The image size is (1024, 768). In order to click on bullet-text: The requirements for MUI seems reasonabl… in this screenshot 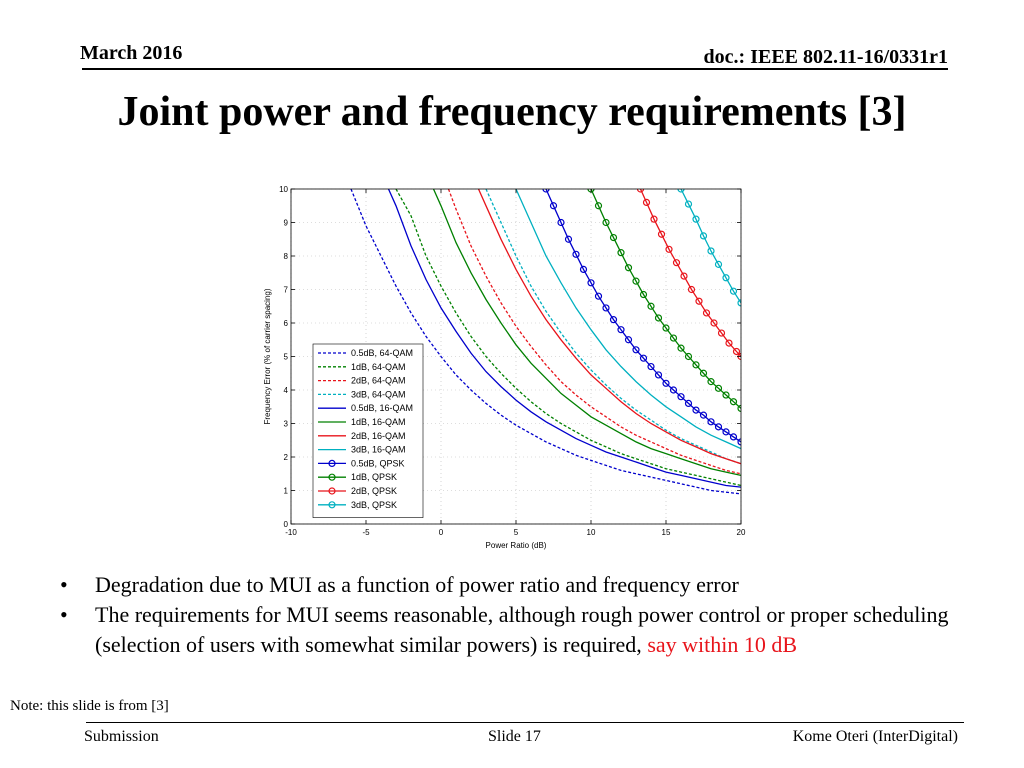, I will do `click(522, 629)`.